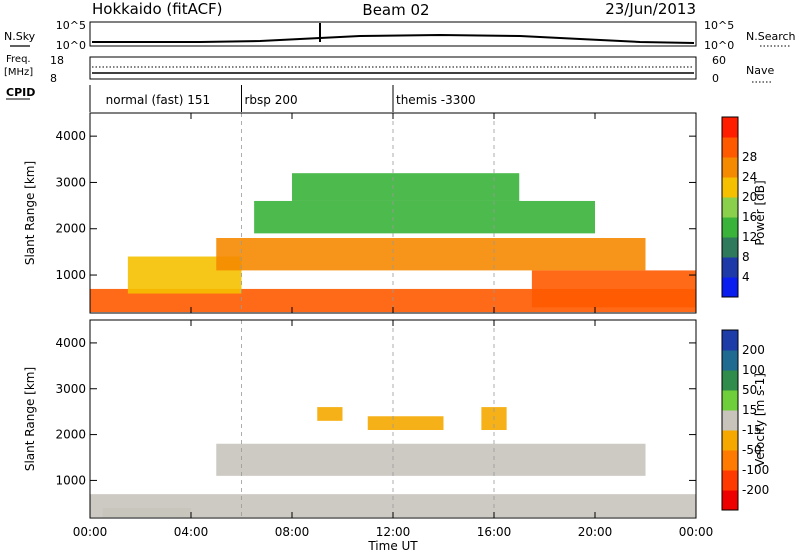 The width and height of the screenshot is (800, 554). What do you see at coordinates (494, 532) in the screenshot?
I see `x-tick-label: 16:00` at bounding box center [494, 532].